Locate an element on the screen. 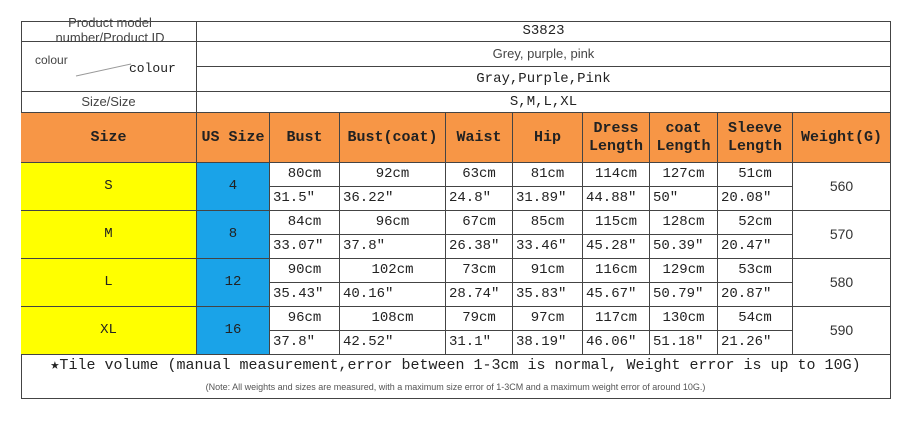 The image size is (923, 421). inch-cell: 31.89″ is located at coordinates (548, 199).